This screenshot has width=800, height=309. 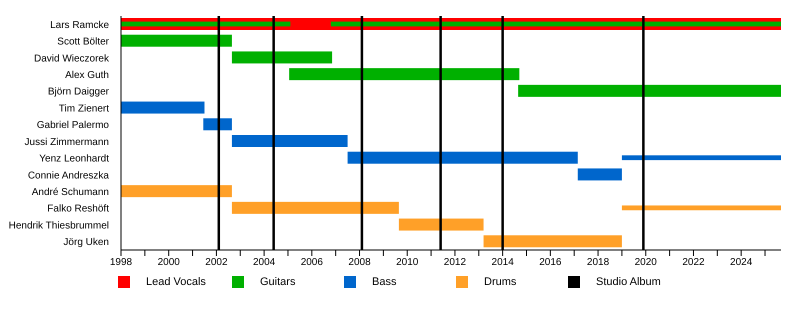 What do you see at coordinates (169, 262) in the screenshot?
I see `x-tick-label: 2000` at bounding box center [169, 262].